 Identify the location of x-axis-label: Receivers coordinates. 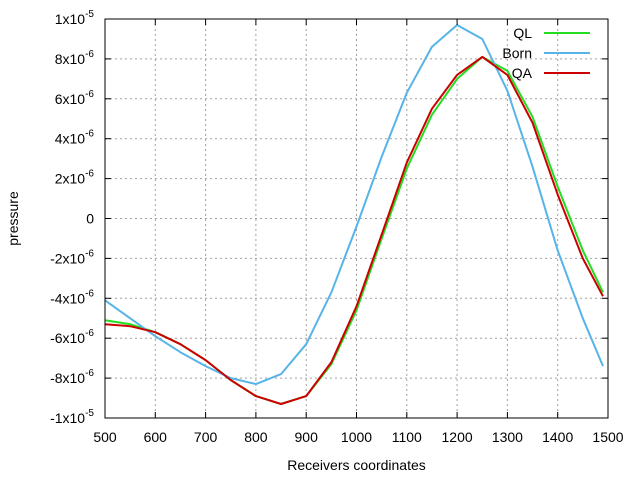
(356, 465).